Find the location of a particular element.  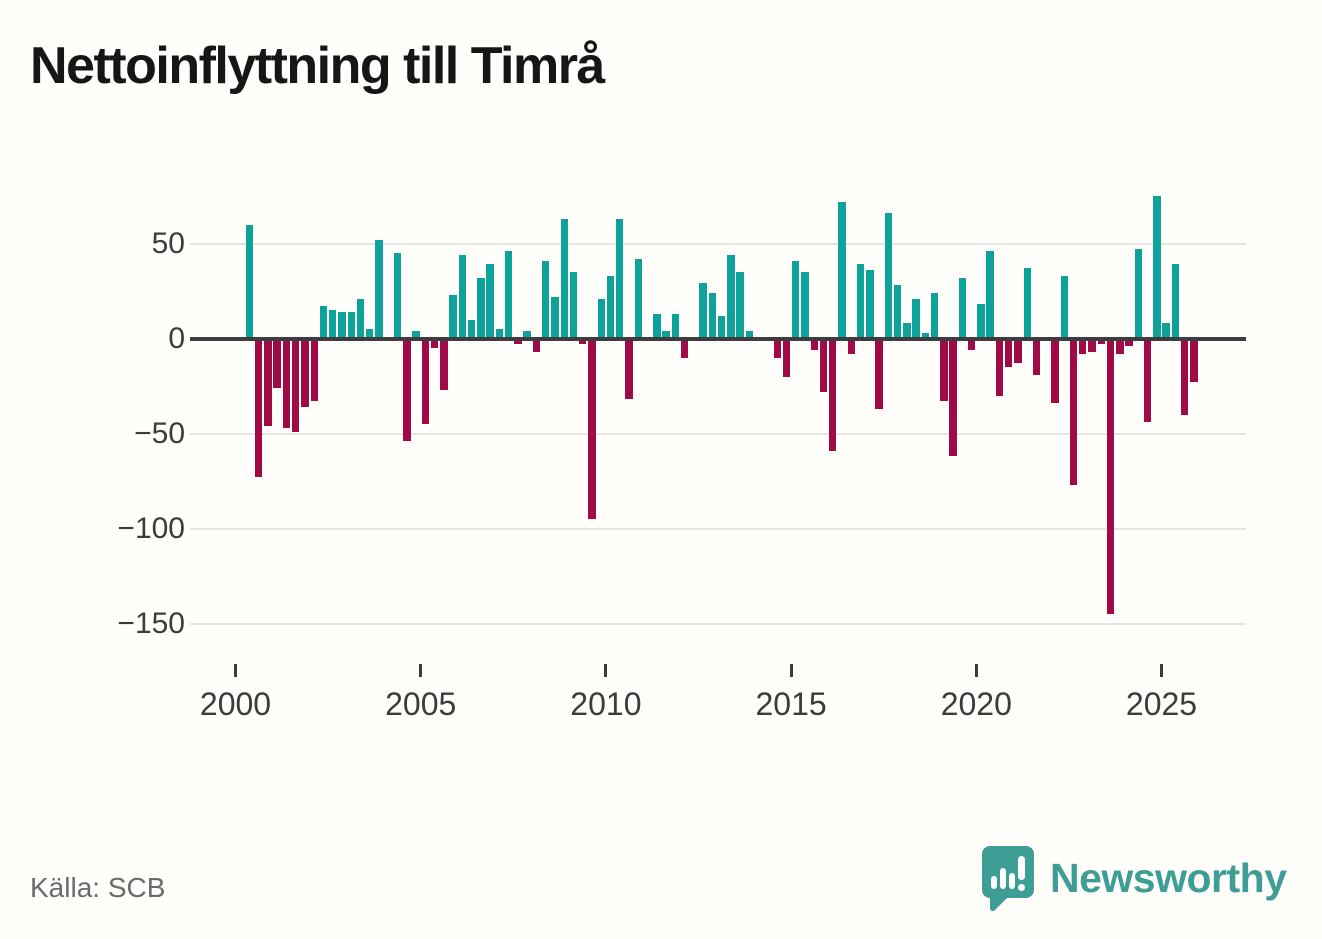

bar-2010-Q1 is located at coordinates (610, 307).